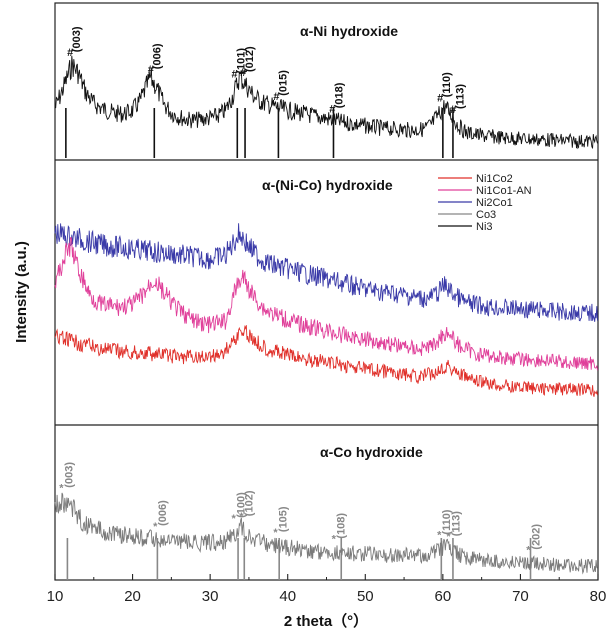 The height and width of the screenshot is (633, 609). Describe the element at coordinates (342, 526) in the screenshot. I see `peak-label: (108)` at that location.